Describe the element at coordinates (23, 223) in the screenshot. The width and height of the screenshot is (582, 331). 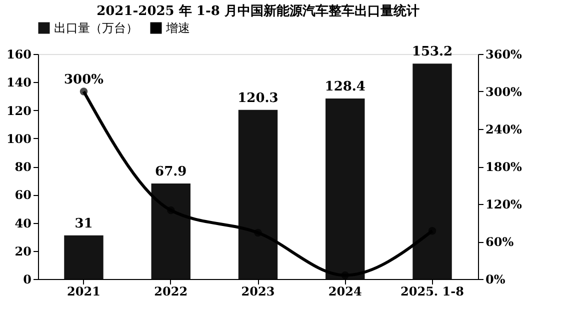
I see `y-tick-label: 40` at that location.